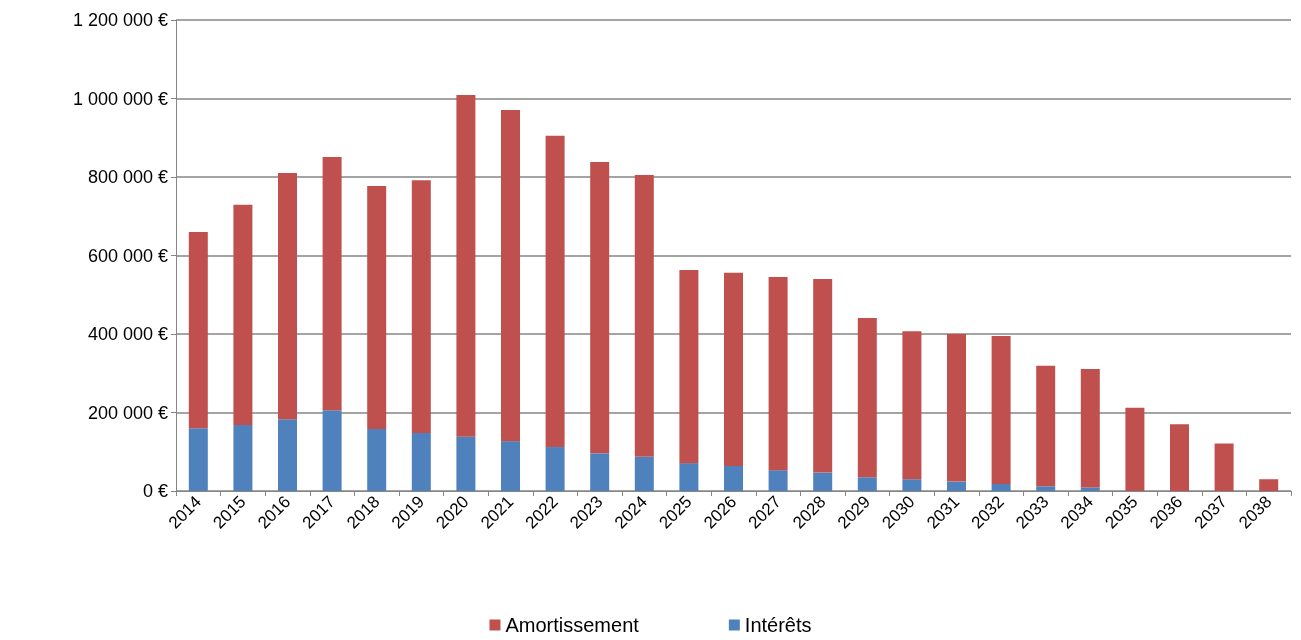 The height and width of the screenshot is (640, 1301). Describe the element at coordinates (120, 98) in the screenshot. I see `y-tick-label: 1 000 000 €` at that location.